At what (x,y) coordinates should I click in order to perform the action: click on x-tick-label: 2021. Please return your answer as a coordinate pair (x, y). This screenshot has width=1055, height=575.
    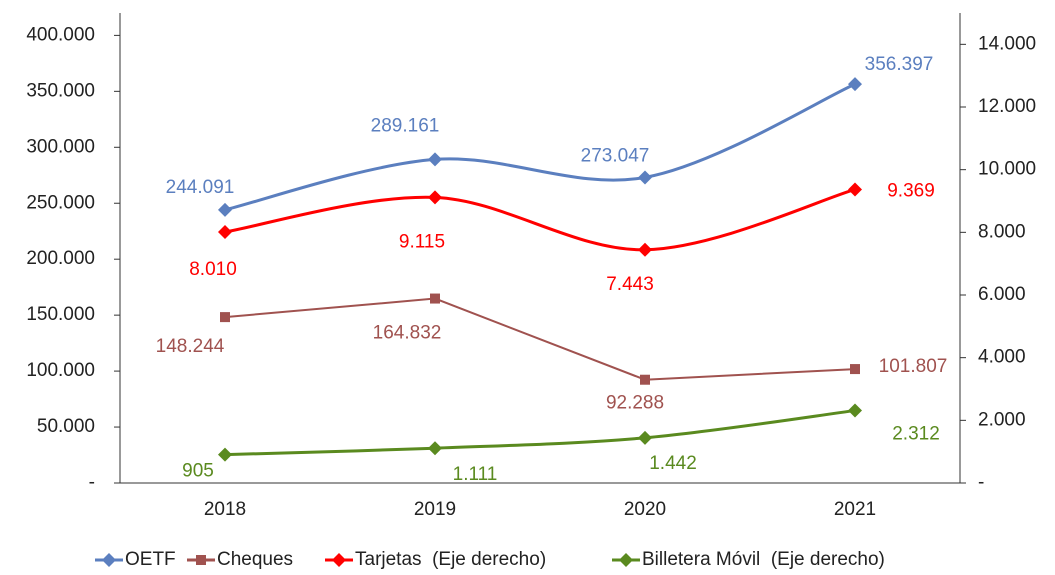
    Looking at the image, I should click on (855, 509).